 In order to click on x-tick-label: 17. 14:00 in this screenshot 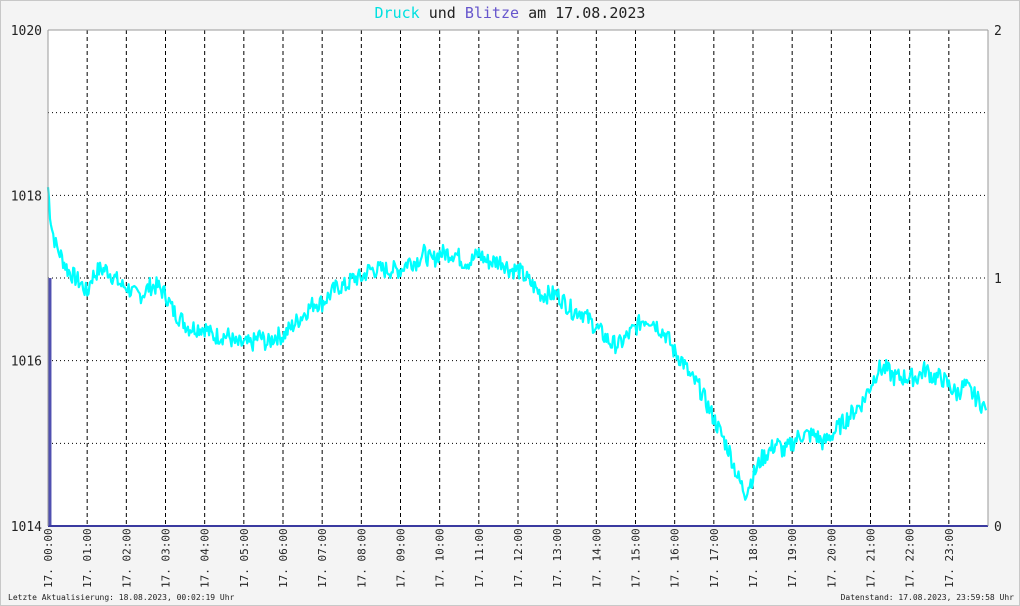, I will do `click(596, 558)`.